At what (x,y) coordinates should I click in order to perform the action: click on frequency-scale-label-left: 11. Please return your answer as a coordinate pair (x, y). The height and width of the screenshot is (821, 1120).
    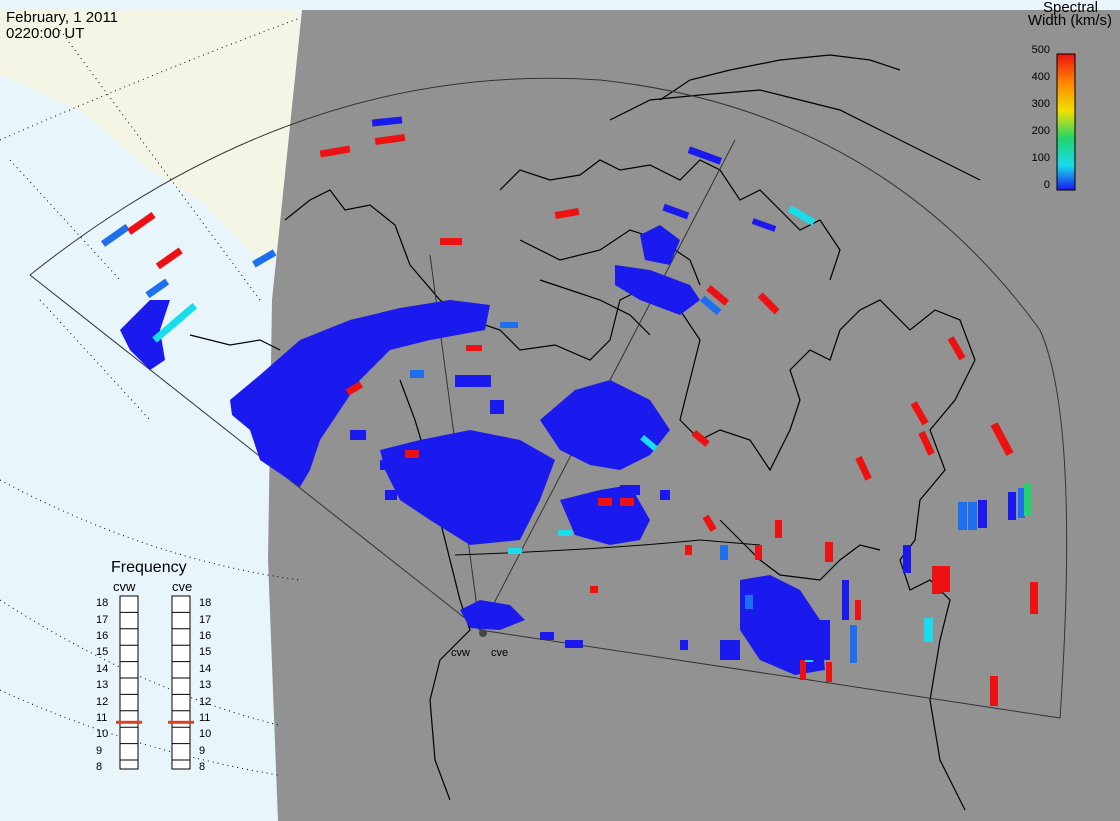
    Looking at the image, I should click on (102, 718).